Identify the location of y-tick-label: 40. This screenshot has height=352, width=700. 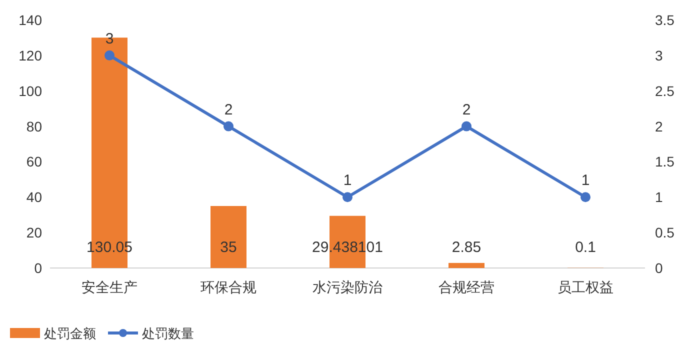
(34, 197).